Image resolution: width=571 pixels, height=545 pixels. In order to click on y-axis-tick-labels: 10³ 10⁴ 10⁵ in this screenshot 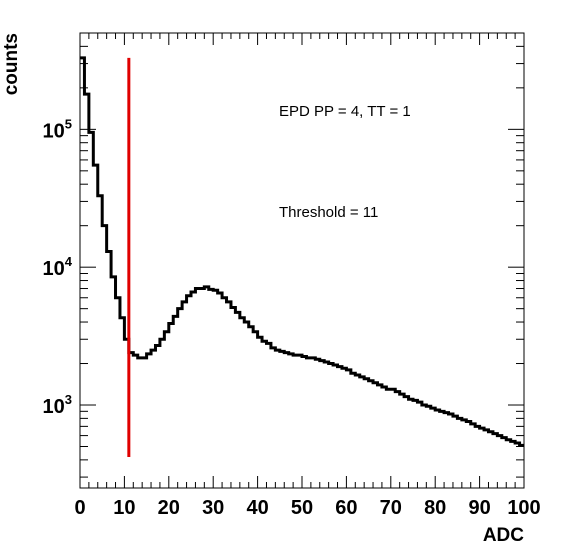, I will do `click(58, 267)`.